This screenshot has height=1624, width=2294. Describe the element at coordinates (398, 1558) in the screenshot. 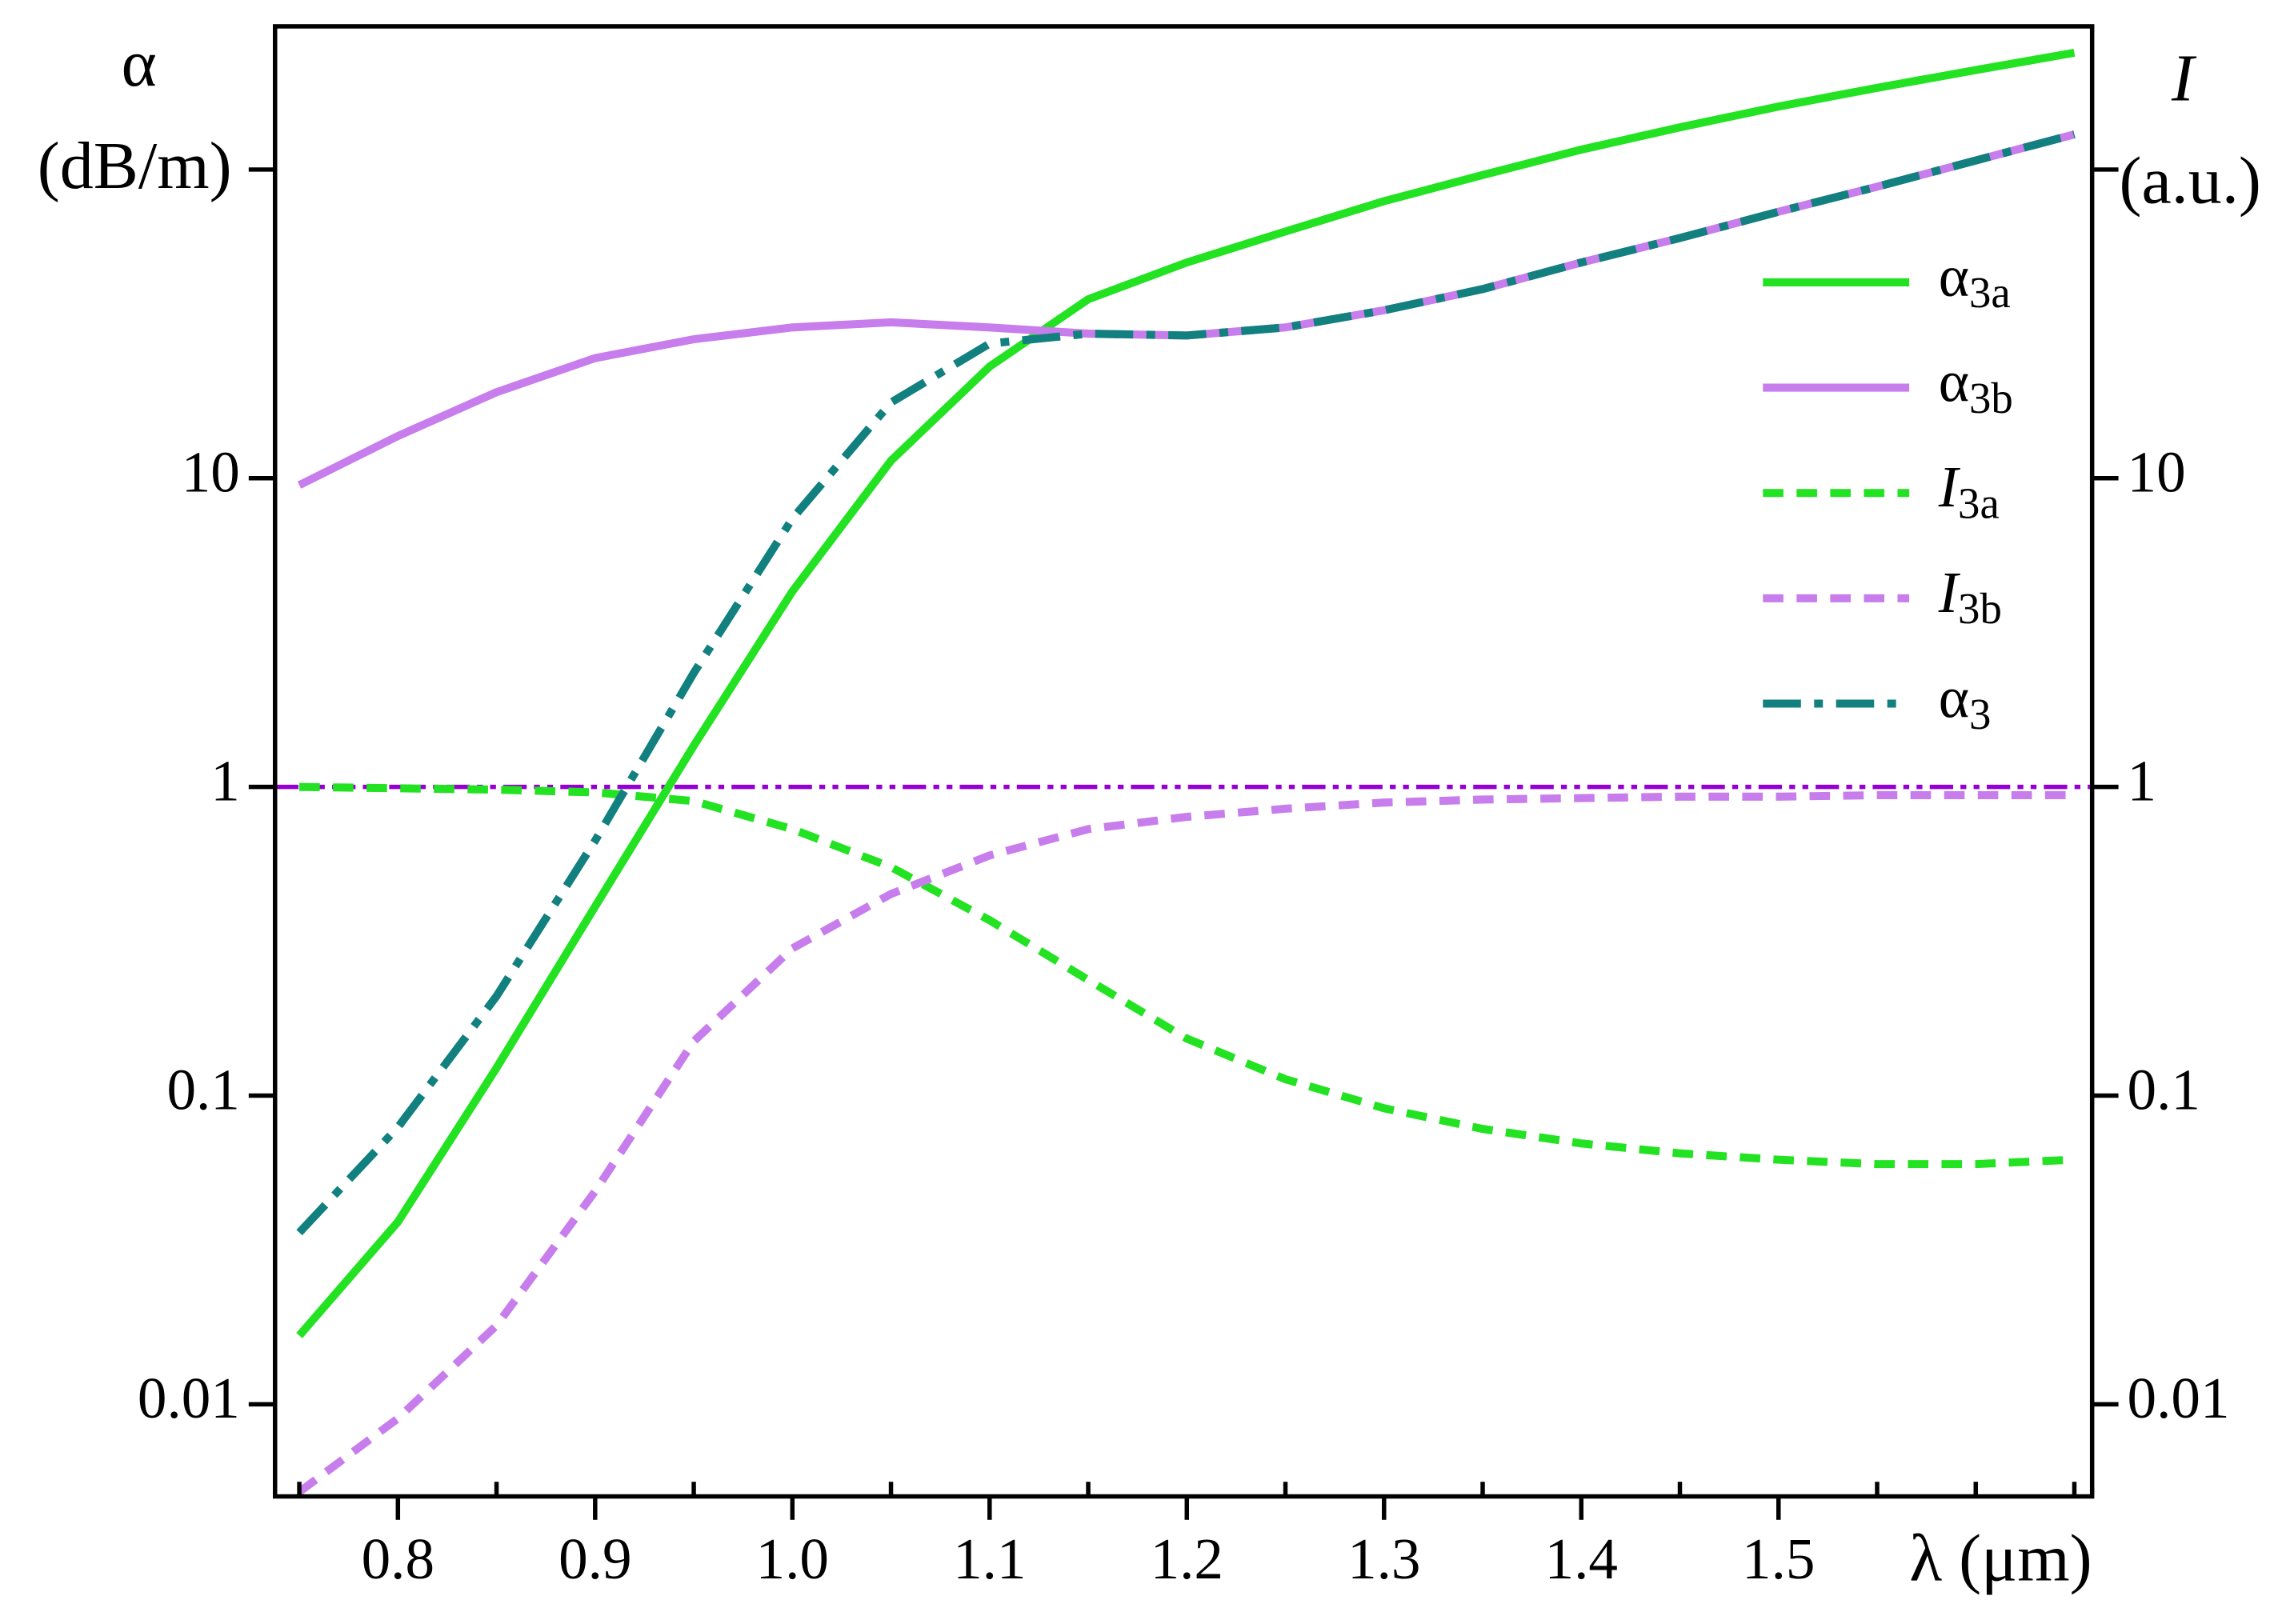

I see `x-tick-label: 0.8` at that location.